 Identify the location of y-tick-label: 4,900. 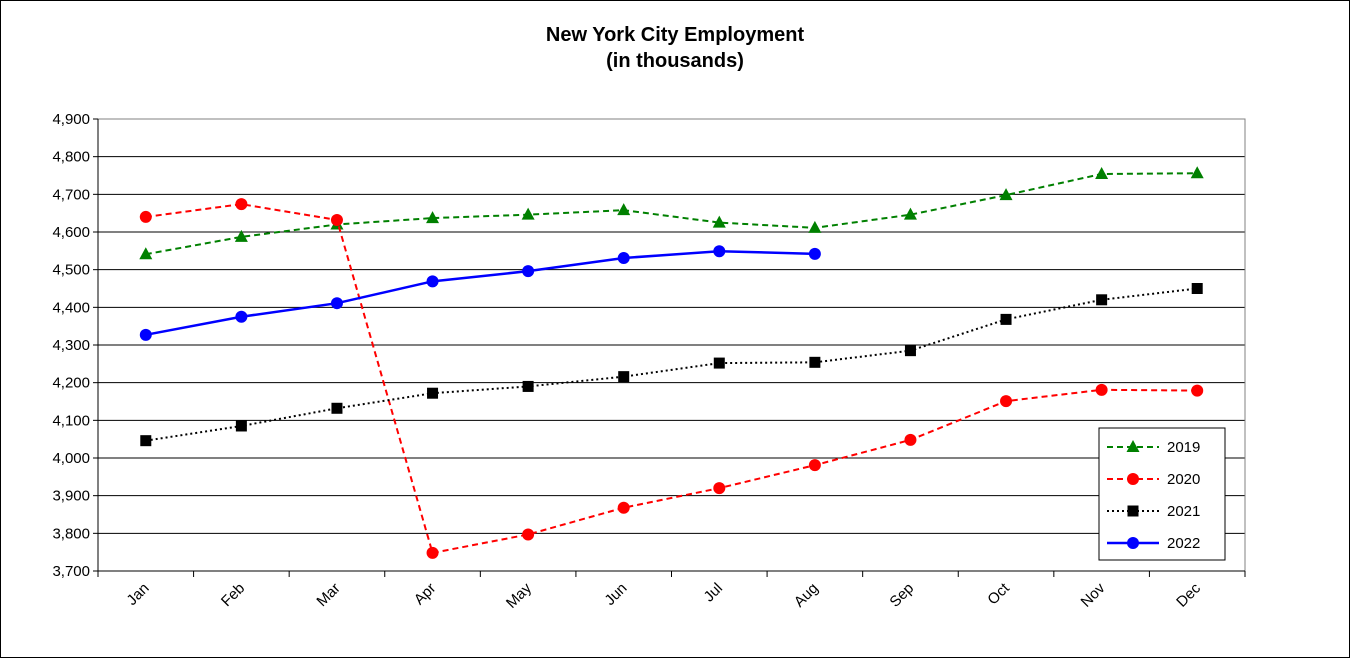
(71, 119).